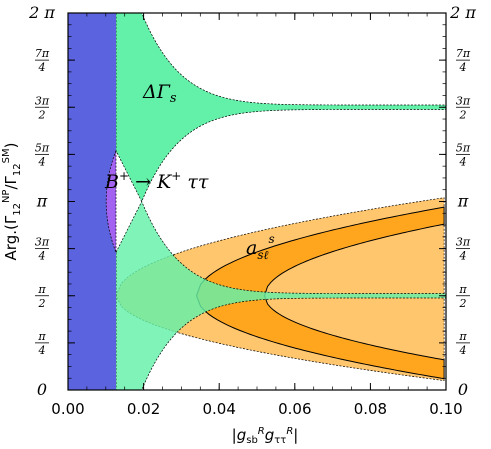 The image size is (491, 449). What do you see at coordinates (42, 147) in the screenshot?
I see `y-tick-label-left: 5π` at bounding box center [42, 147].